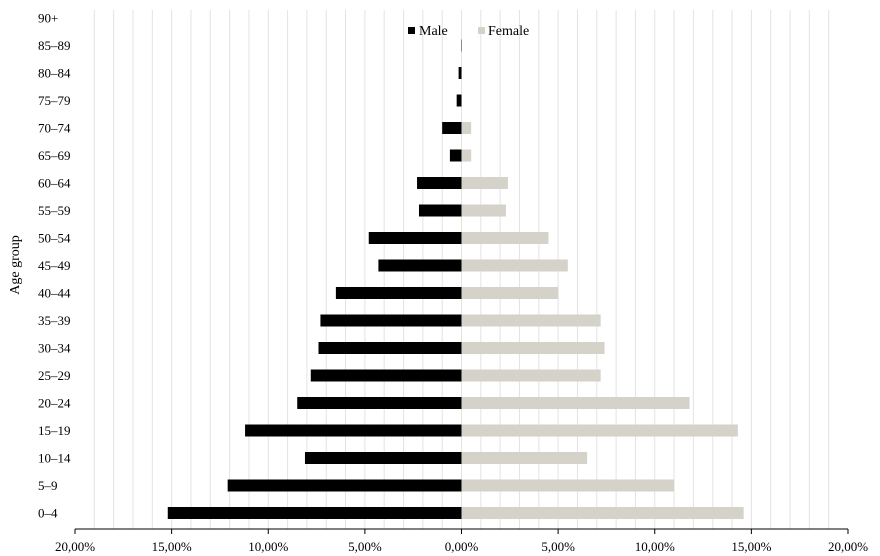  What do you see at coordinates (54, 183) in the screenshot?
I see `y-tick-label: 60–64` at bounding box center [54, 183].